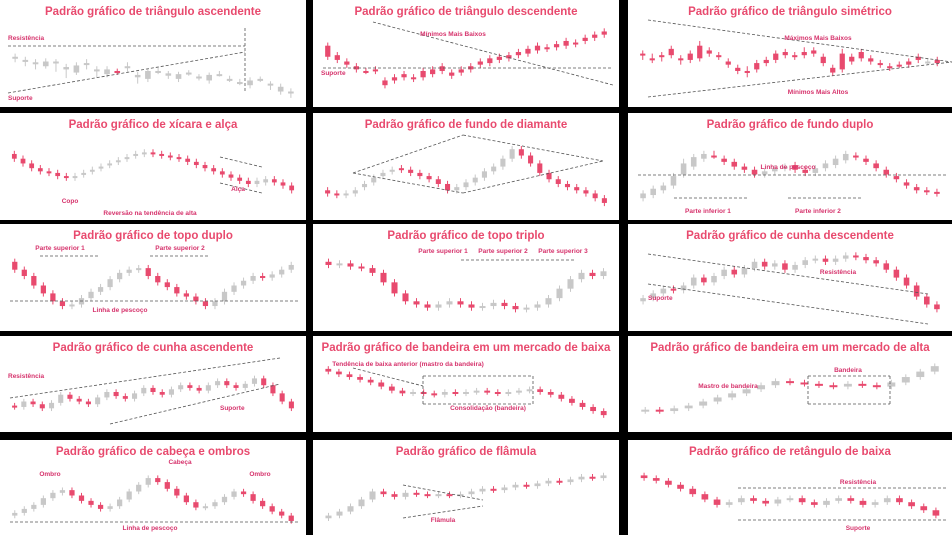 Image resolution: width=952 pixels, height=535 pixels. What do you see at coordinates (818, 38) in the screenshot?
I see `pattern-label: Máximos Mais Baixos` at bounding box center [818, 38].